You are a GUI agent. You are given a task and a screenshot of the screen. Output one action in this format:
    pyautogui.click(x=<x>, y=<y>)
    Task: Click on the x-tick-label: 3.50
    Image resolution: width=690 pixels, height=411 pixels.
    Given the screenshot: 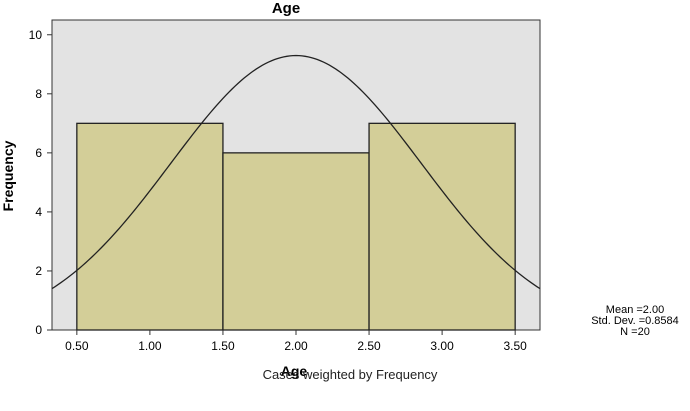 What is the action you would take?
    pyautogui.click(x=515, y=346)
    